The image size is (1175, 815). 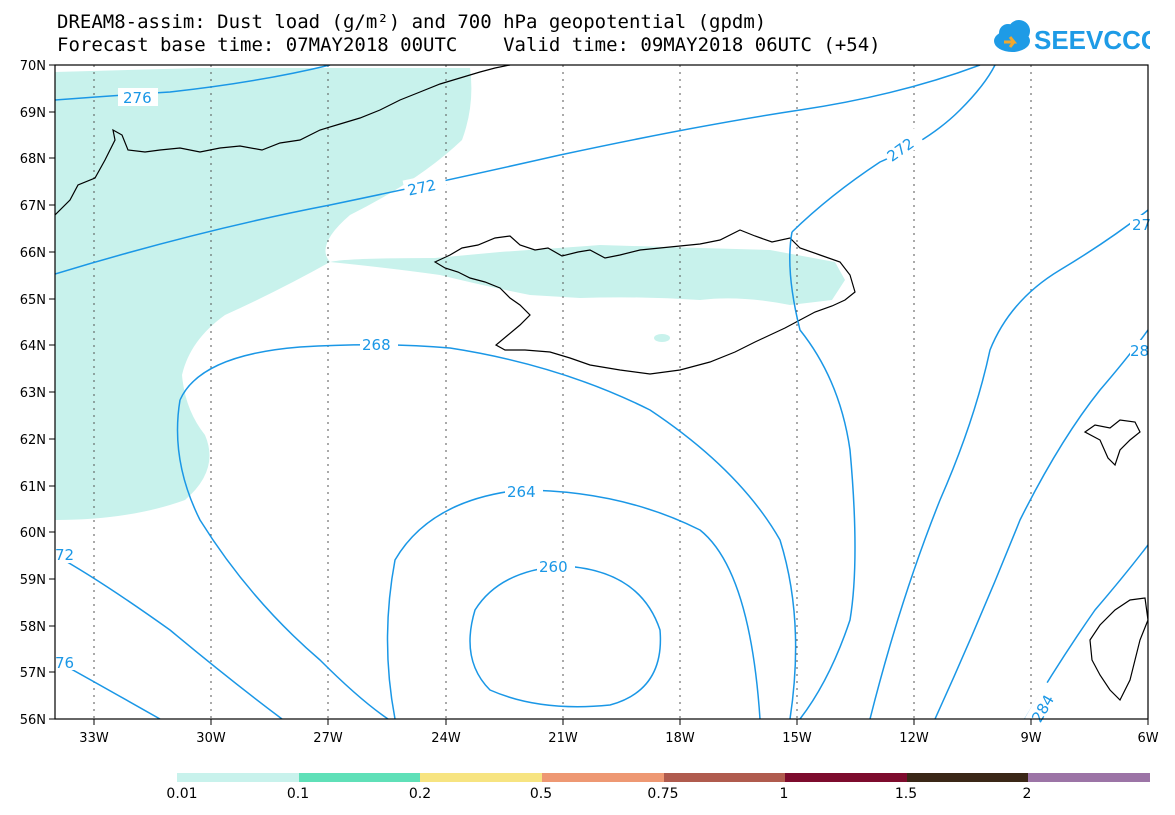 What do you see at coordinates (33, 440) in the screenshot?
I see `svg-text: 62N` at bounding box center [33, 440].